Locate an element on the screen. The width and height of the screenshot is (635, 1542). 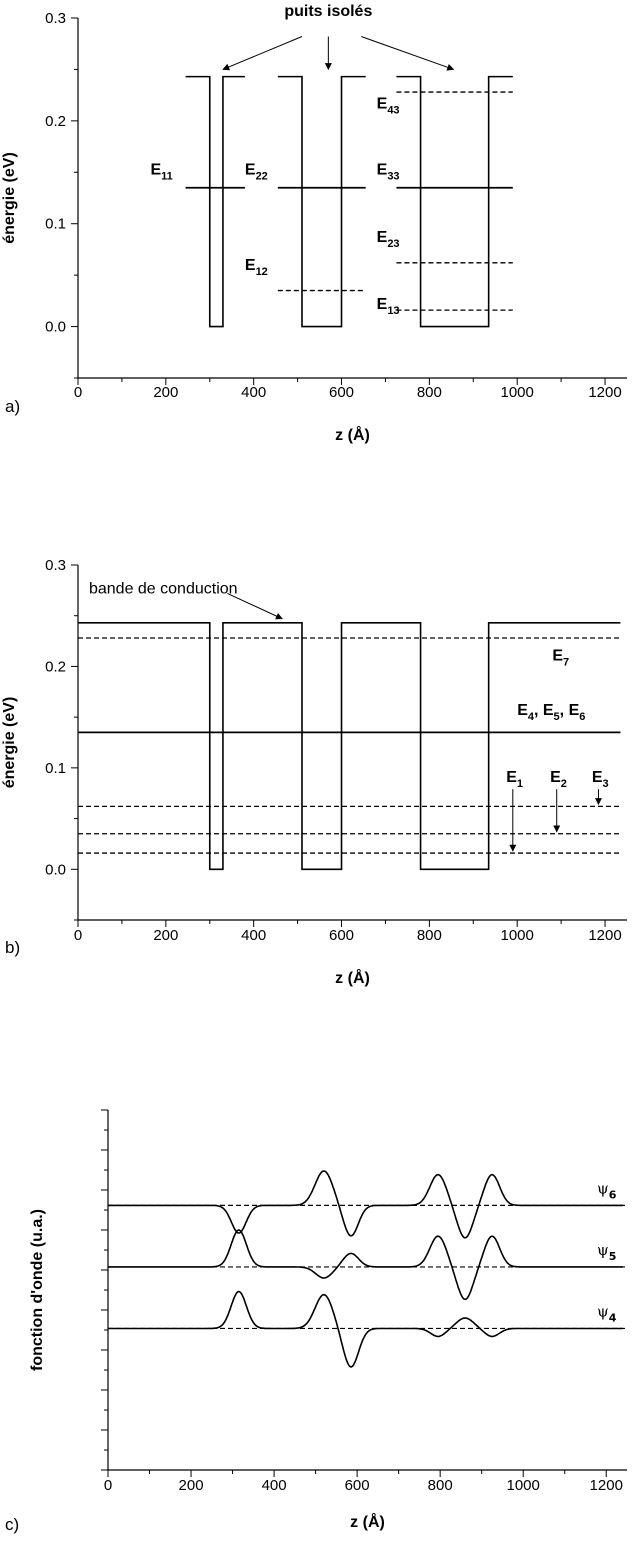
wavefunction-psi6 is located at coordinates (365, 1204).